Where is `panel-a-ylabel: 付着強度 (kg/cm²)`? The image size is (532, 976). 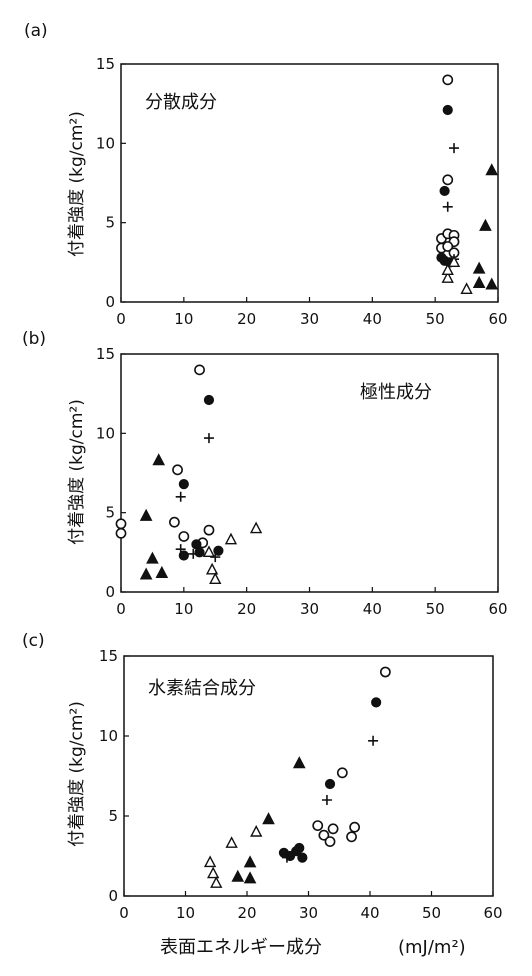
panel-a-ylabel: 付着強度 (kg/cm²) is located at coordinates (77, 184).